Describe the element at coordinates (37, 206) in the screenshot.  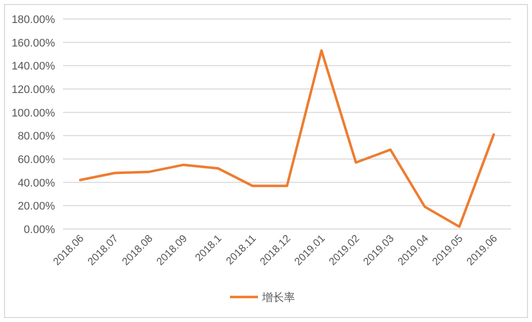
I see `y-tick-label: 20.00%` at that location.